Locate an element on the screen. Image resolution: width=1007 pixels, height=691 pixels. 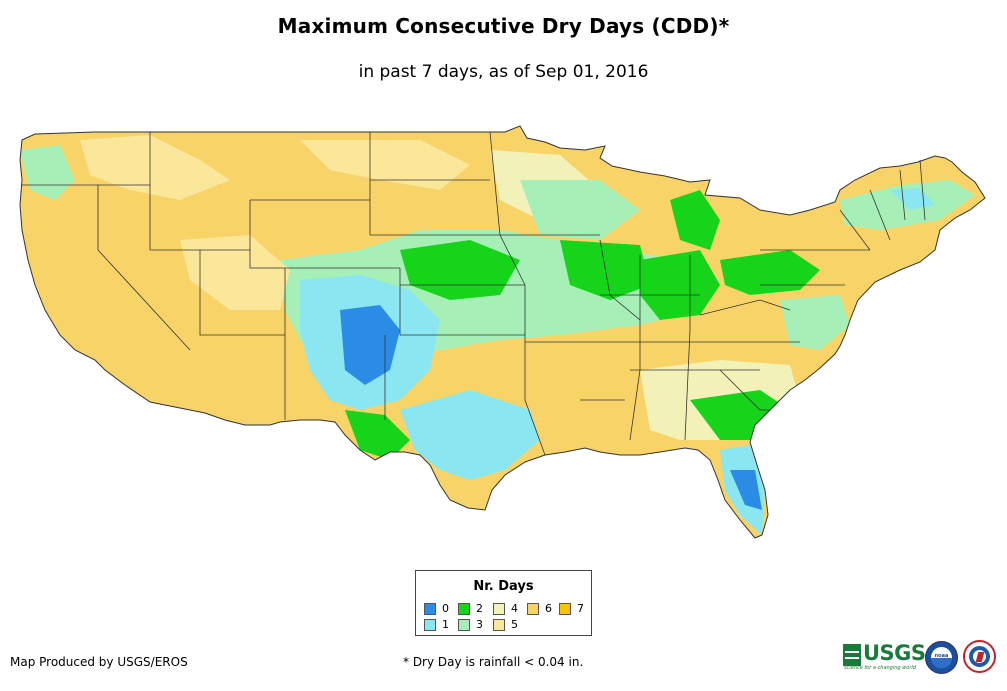
usgs-logo-text: USGS is located at coordinates (894, 653).